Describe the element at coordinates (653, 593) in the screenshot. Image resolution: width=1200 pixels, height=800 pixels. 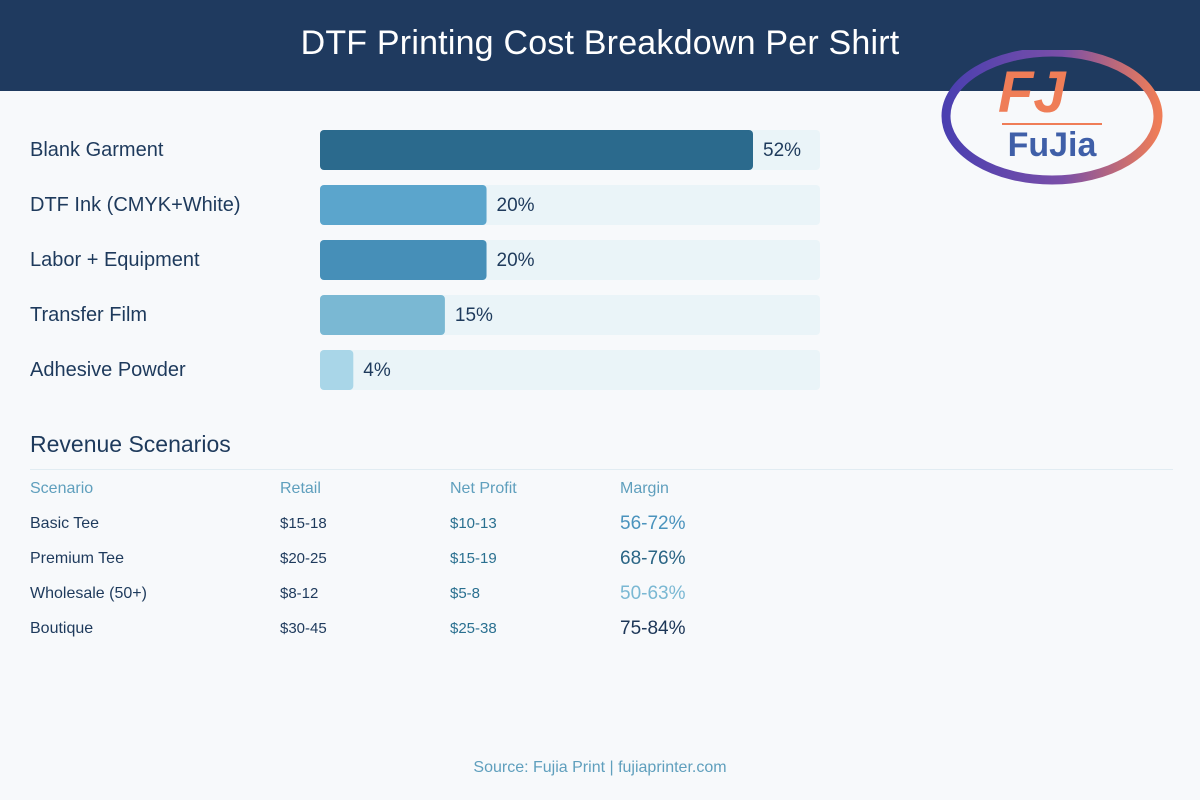
I see `margin-cell: 50-63%` at that location.